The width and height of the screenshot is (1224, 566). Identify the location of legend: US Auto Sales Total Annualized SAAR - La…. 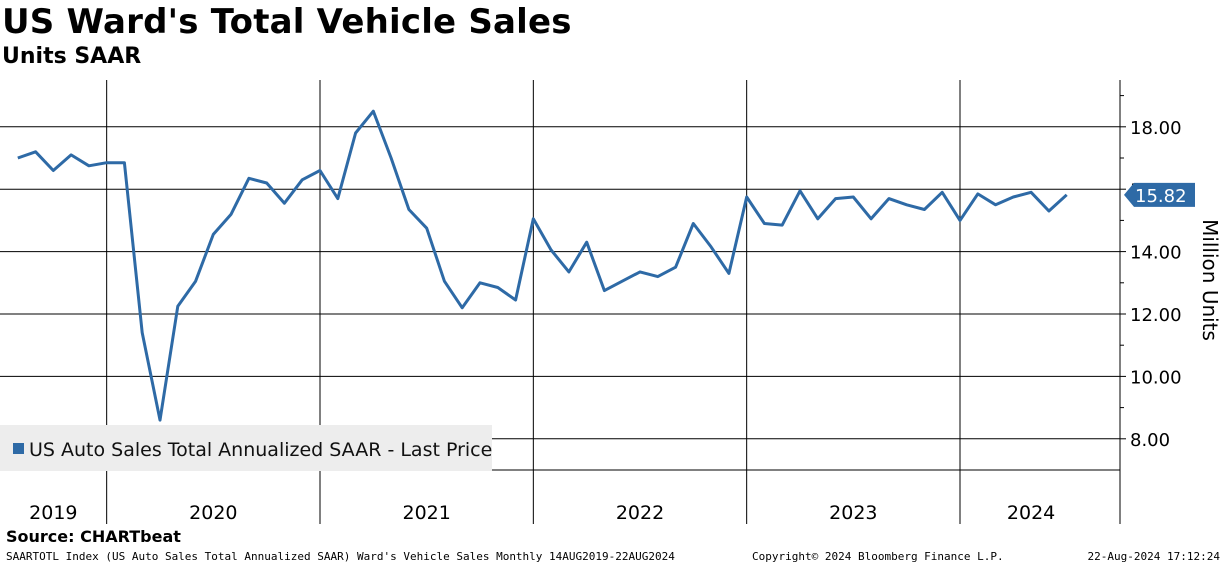
(246, 448).